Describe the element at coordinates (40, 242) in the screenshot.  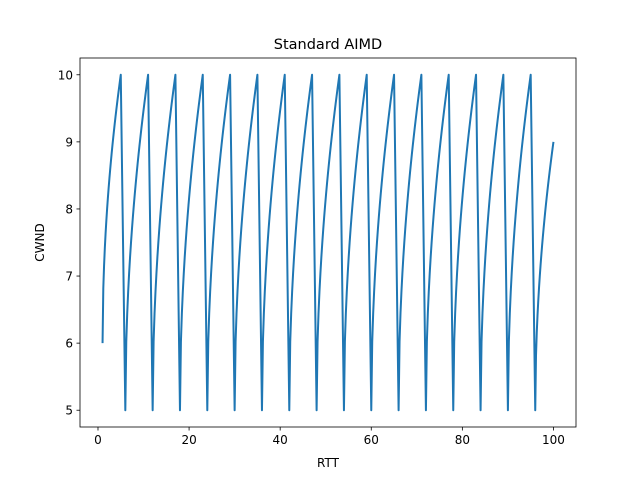
I see `y-axis-label: CWND` at that location.